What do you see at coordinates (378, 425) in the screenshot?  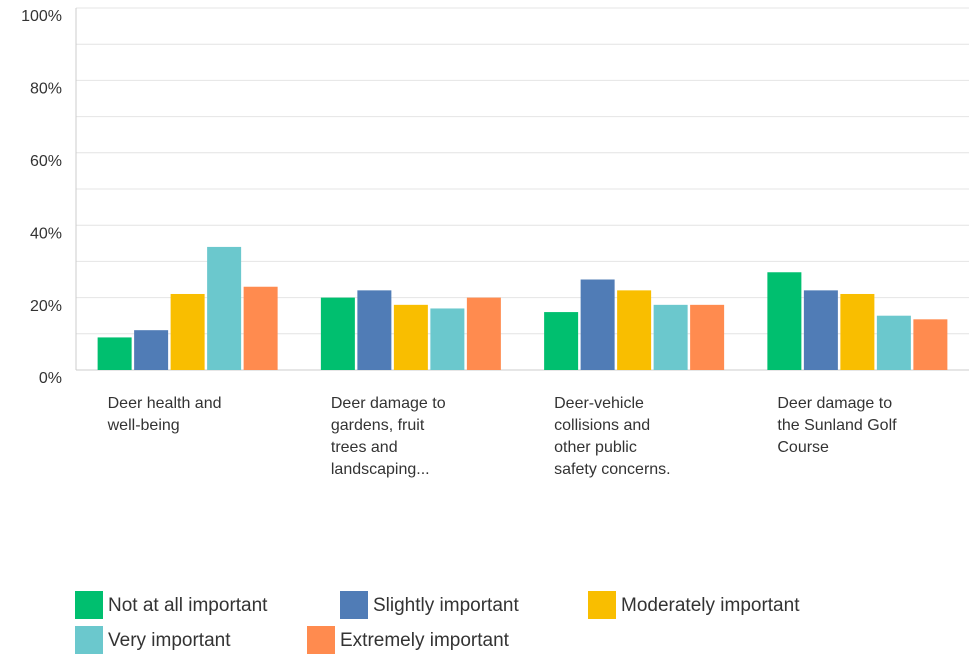 I see `x-tick-label: gardens, fruit` at bounding box center [378, 425].